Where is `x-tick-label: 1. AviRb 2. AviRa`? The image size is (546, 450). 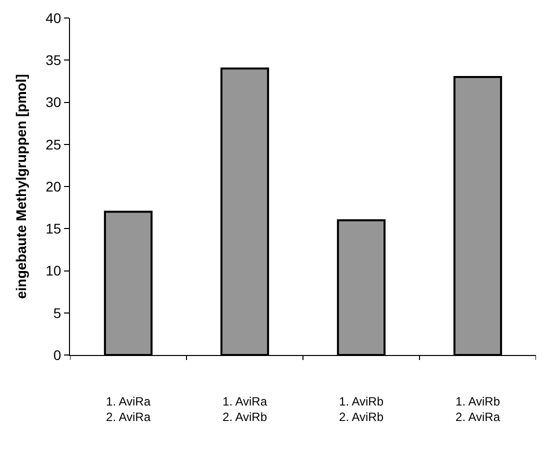 x-tick-label: 1. AviRb 2. AviRa is located at coordinates (478, 409).